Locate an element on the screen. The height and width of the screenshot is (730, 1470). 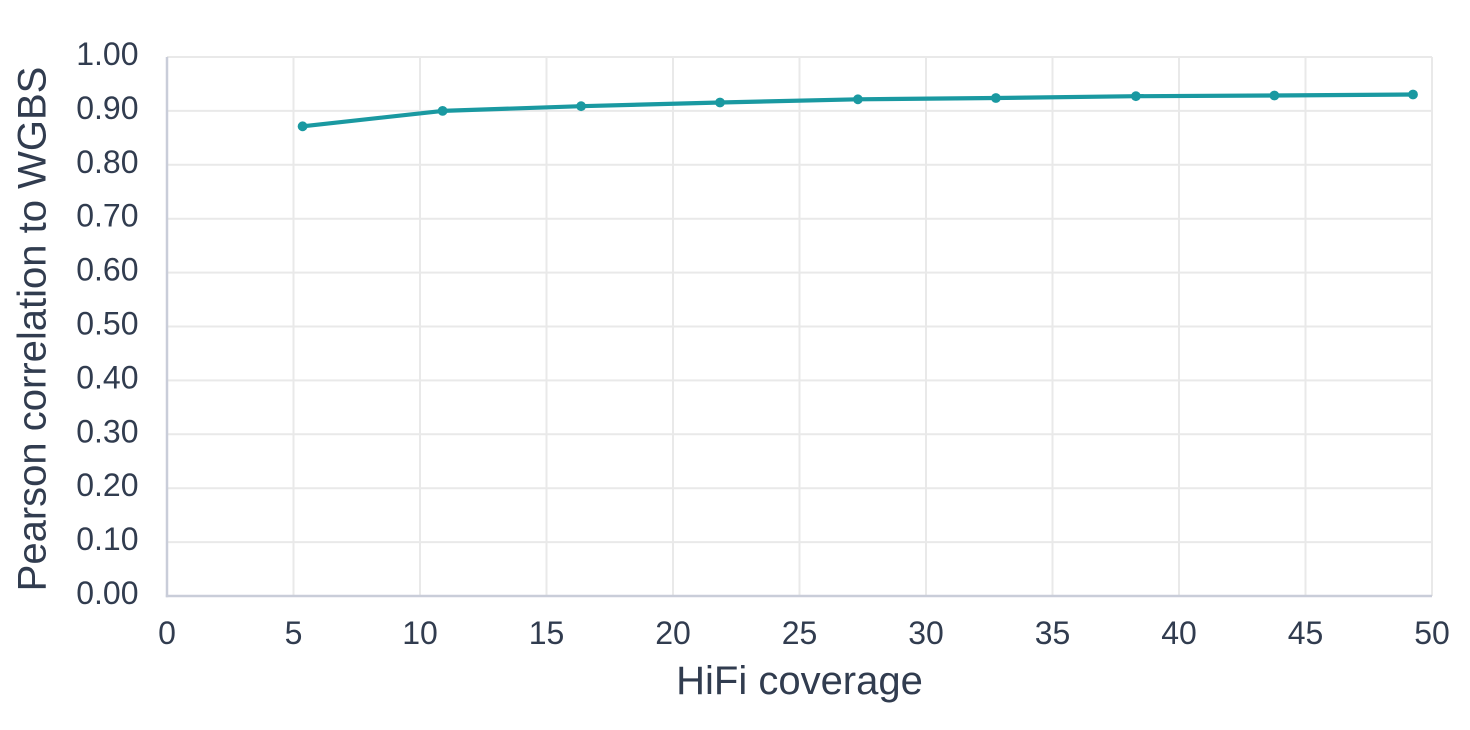
svg-text: 0.00 is located at coordinates (107, 593).